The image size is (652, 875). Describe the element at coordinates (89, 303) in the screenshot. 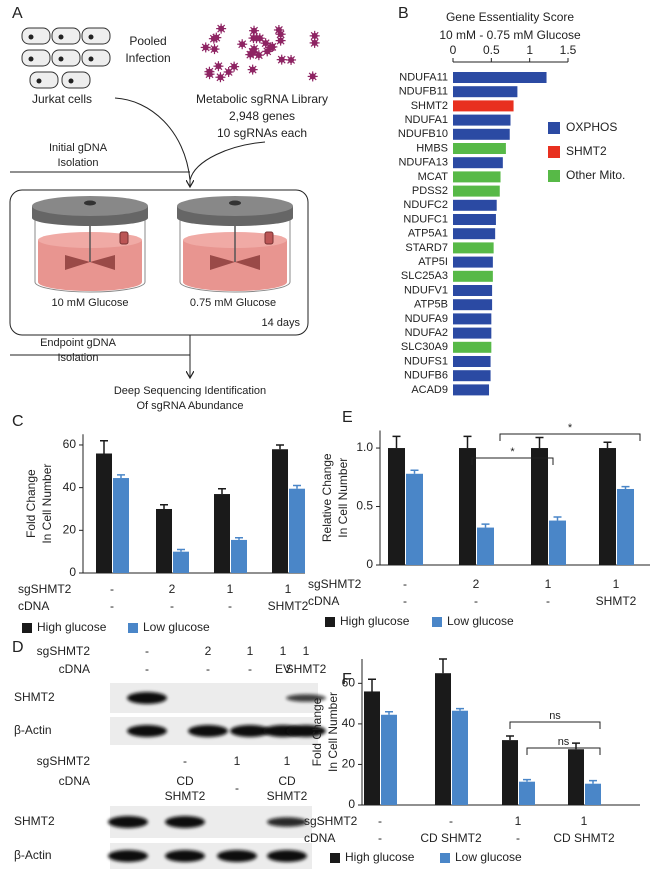

I see `condition-label: 10 mM Glucose` at that location.